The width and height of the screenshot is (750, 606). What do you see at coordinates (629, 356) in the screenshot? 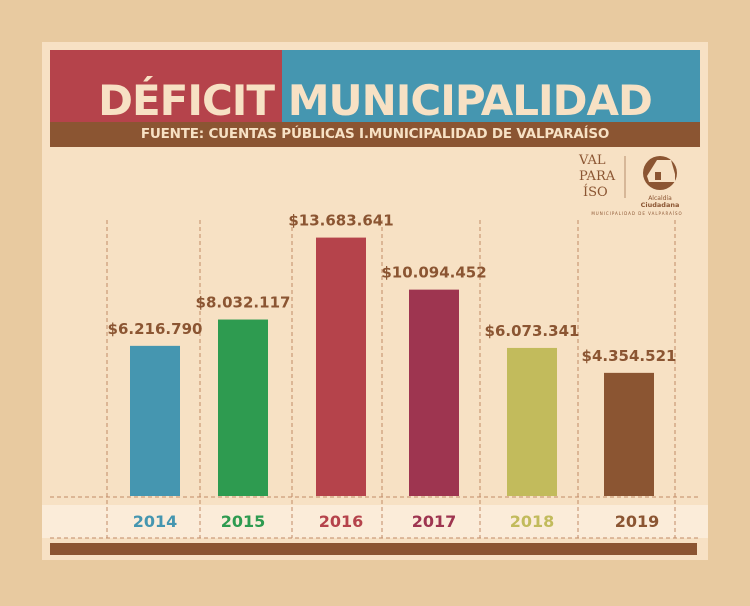
I see `data-label: $4.354.521` at bounding box center [629, 356].